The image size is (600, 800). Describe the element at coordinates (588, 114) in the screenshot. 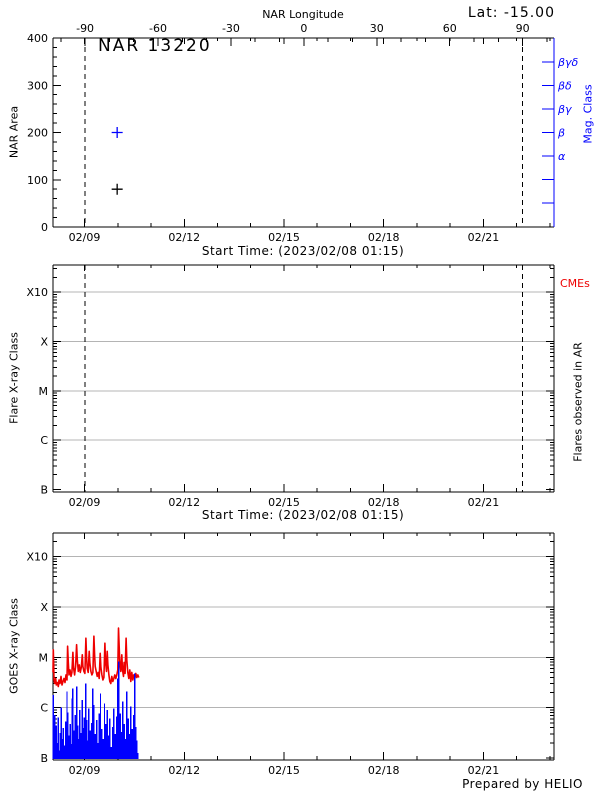

I see `right-axis-title-mag-class: Mag. Class` at that location.